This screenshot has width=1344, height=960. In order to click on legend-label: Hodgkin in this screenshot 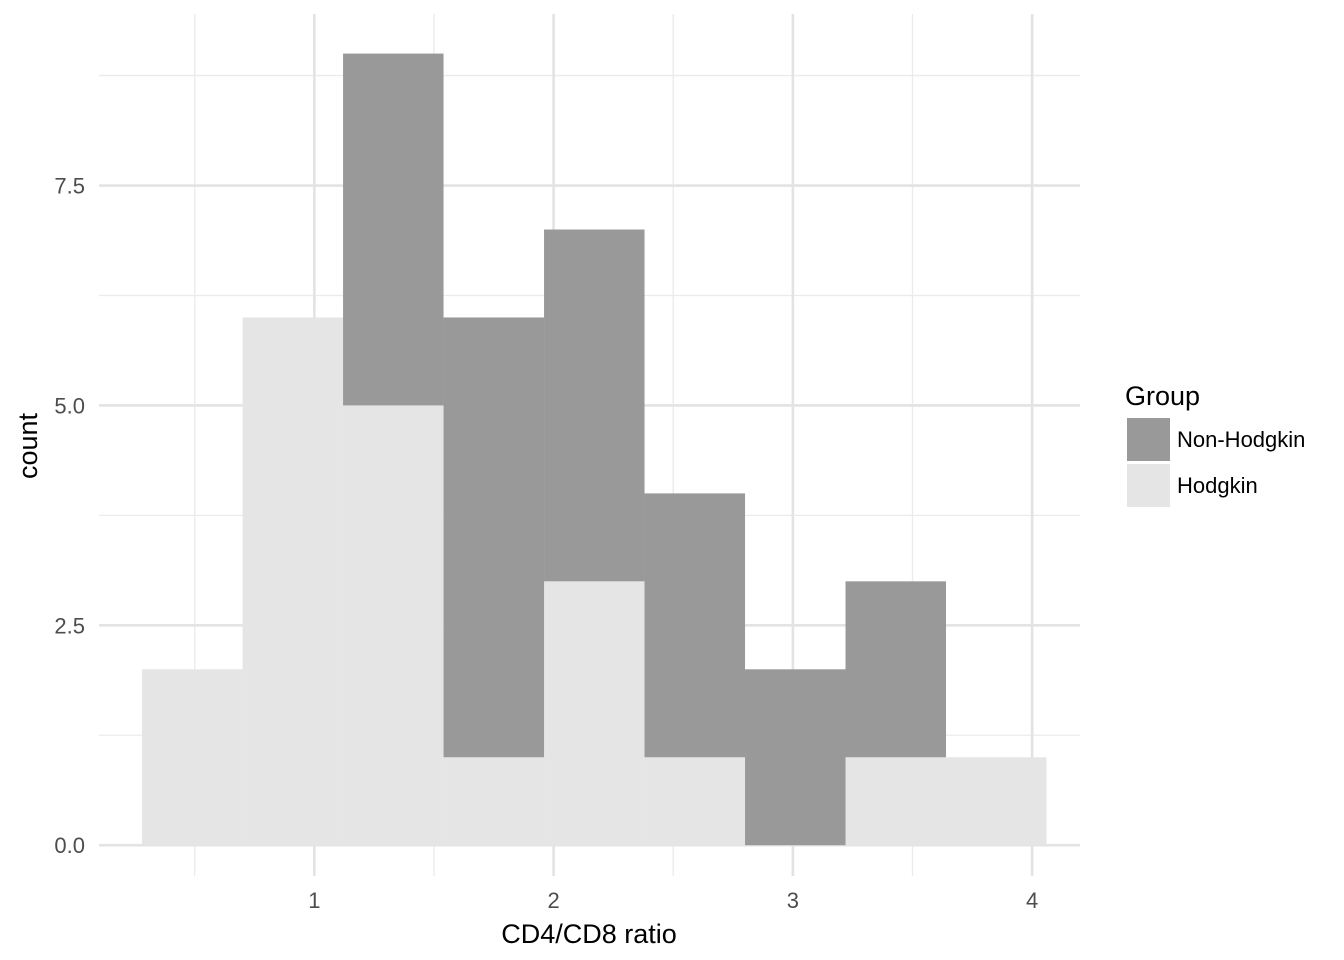, I will do `click(1217, 485)`.